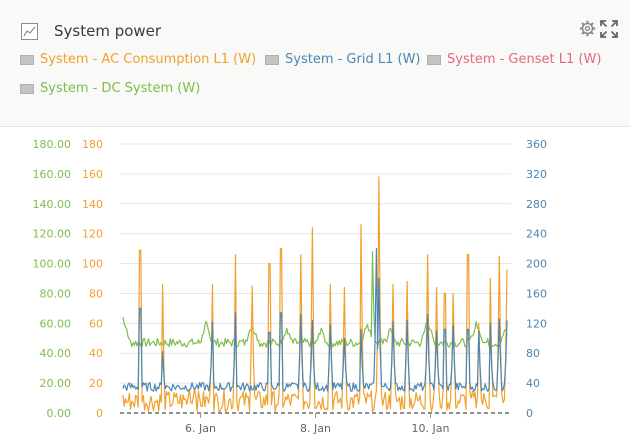 This screenshot has width=630, height=446. I want to click on y-tick-label: 140, so click(92, 204).